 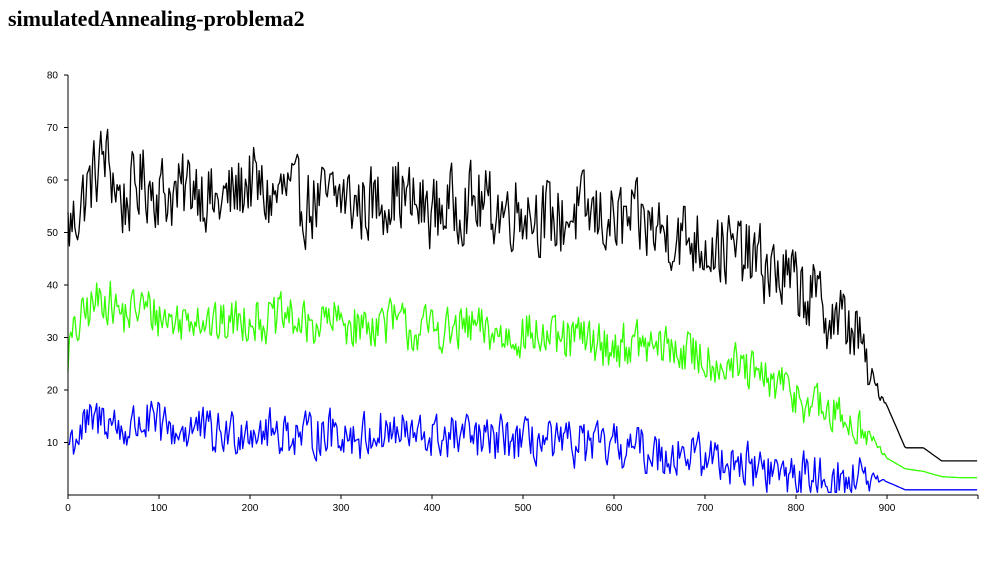 I want to click on x-tick-label: 300, so click(x=341, y=508).